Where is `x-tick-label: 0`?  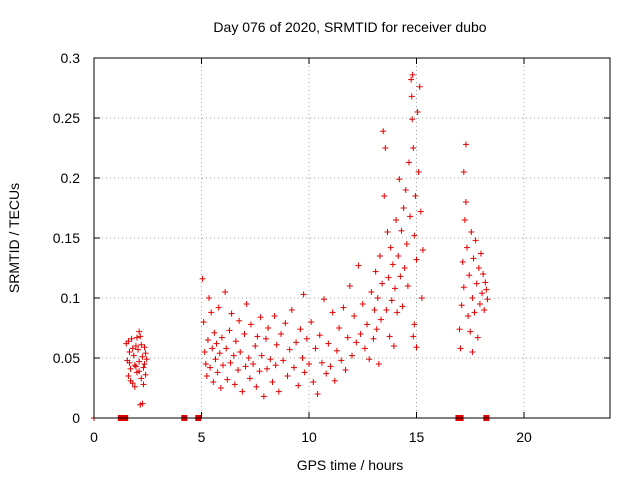 x-tick-label: 0 is located at coordinates (94, 437).